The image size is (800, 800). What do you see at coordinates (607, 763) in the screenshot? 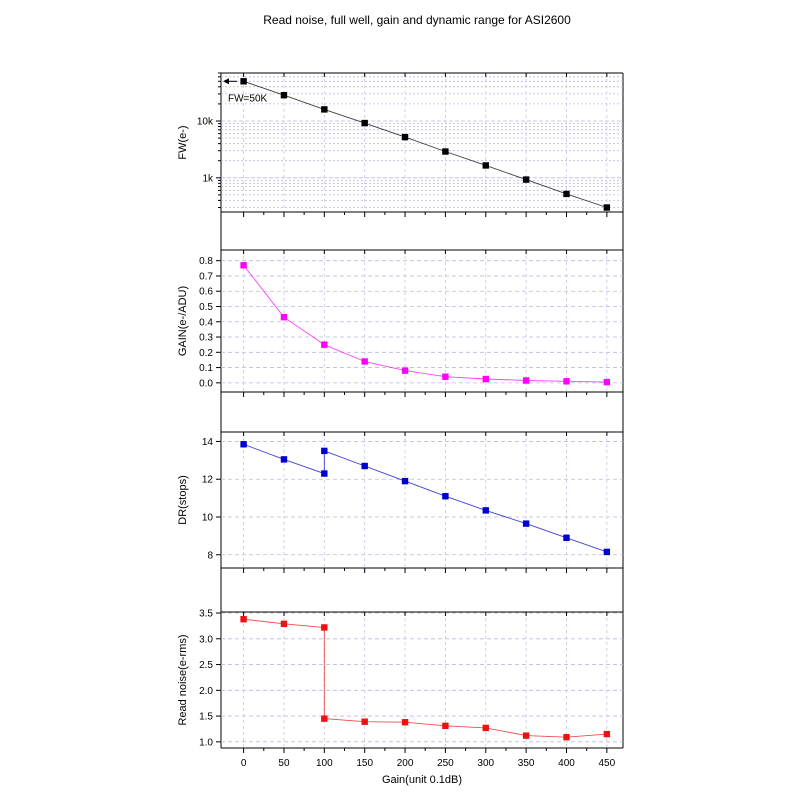
I see `x-tick-label: 450` at bounding box center [607, 763].